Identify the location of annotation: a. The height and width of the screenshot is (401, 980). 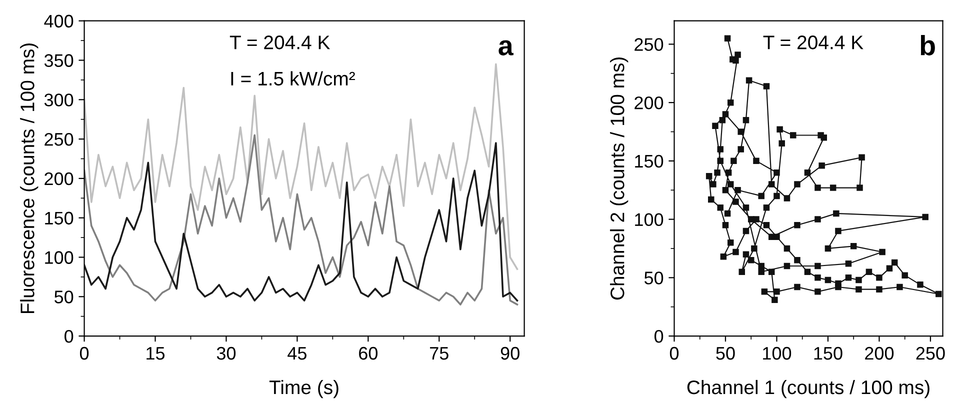
(506, 48).